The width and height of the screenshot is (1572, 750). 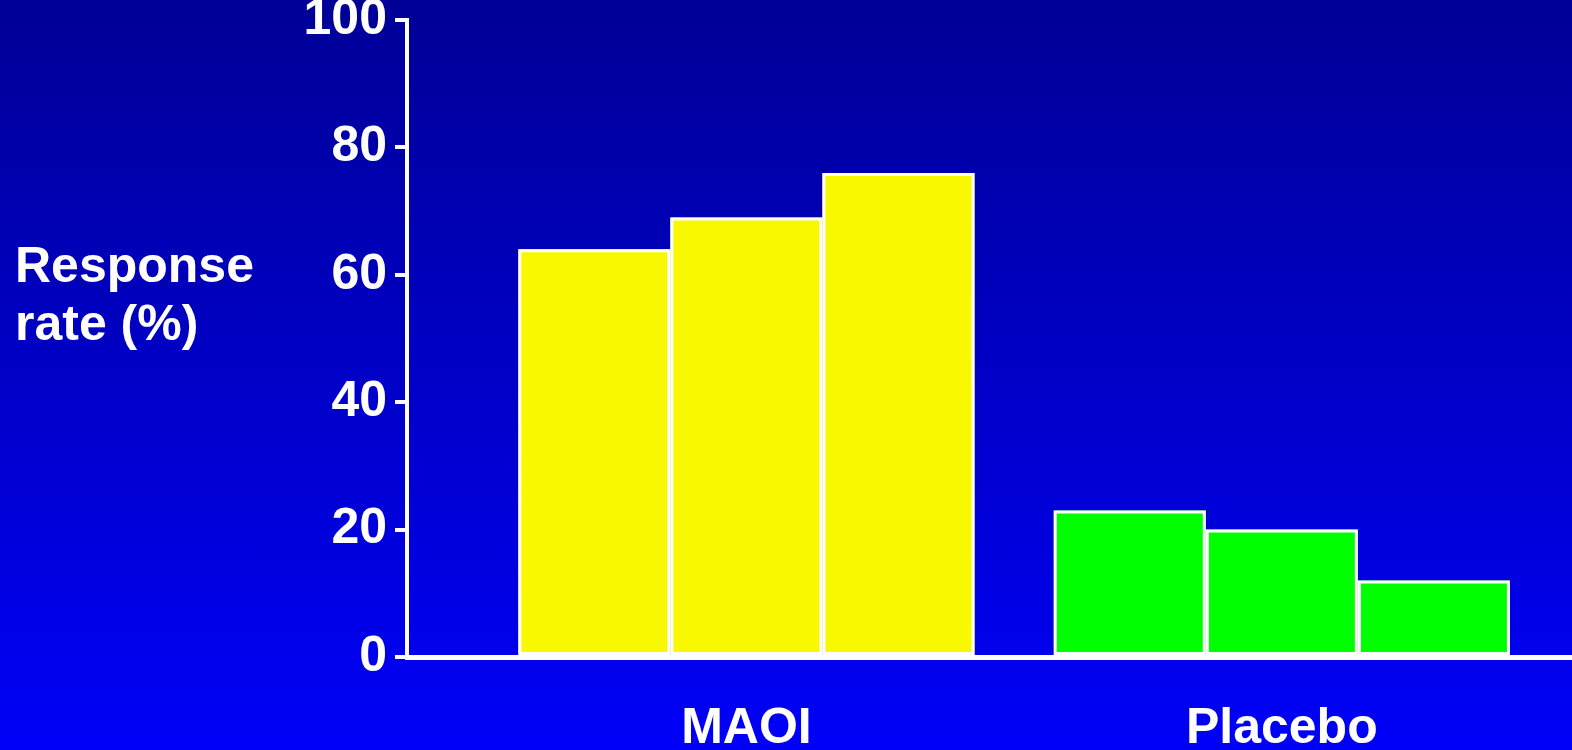 I want to click on y-tick-label: 60, so click(x=359, y=271).